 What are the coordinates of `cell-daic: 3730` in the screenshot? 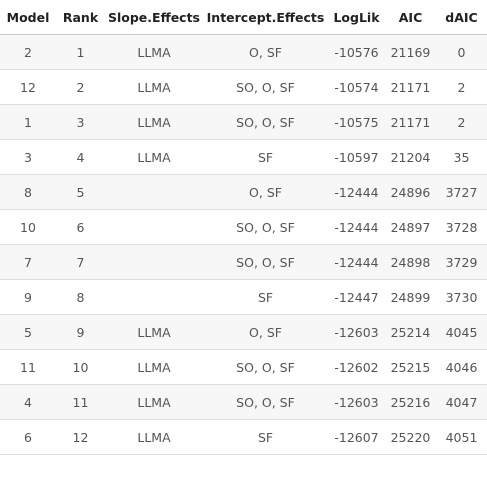 It's located at (461, 297).